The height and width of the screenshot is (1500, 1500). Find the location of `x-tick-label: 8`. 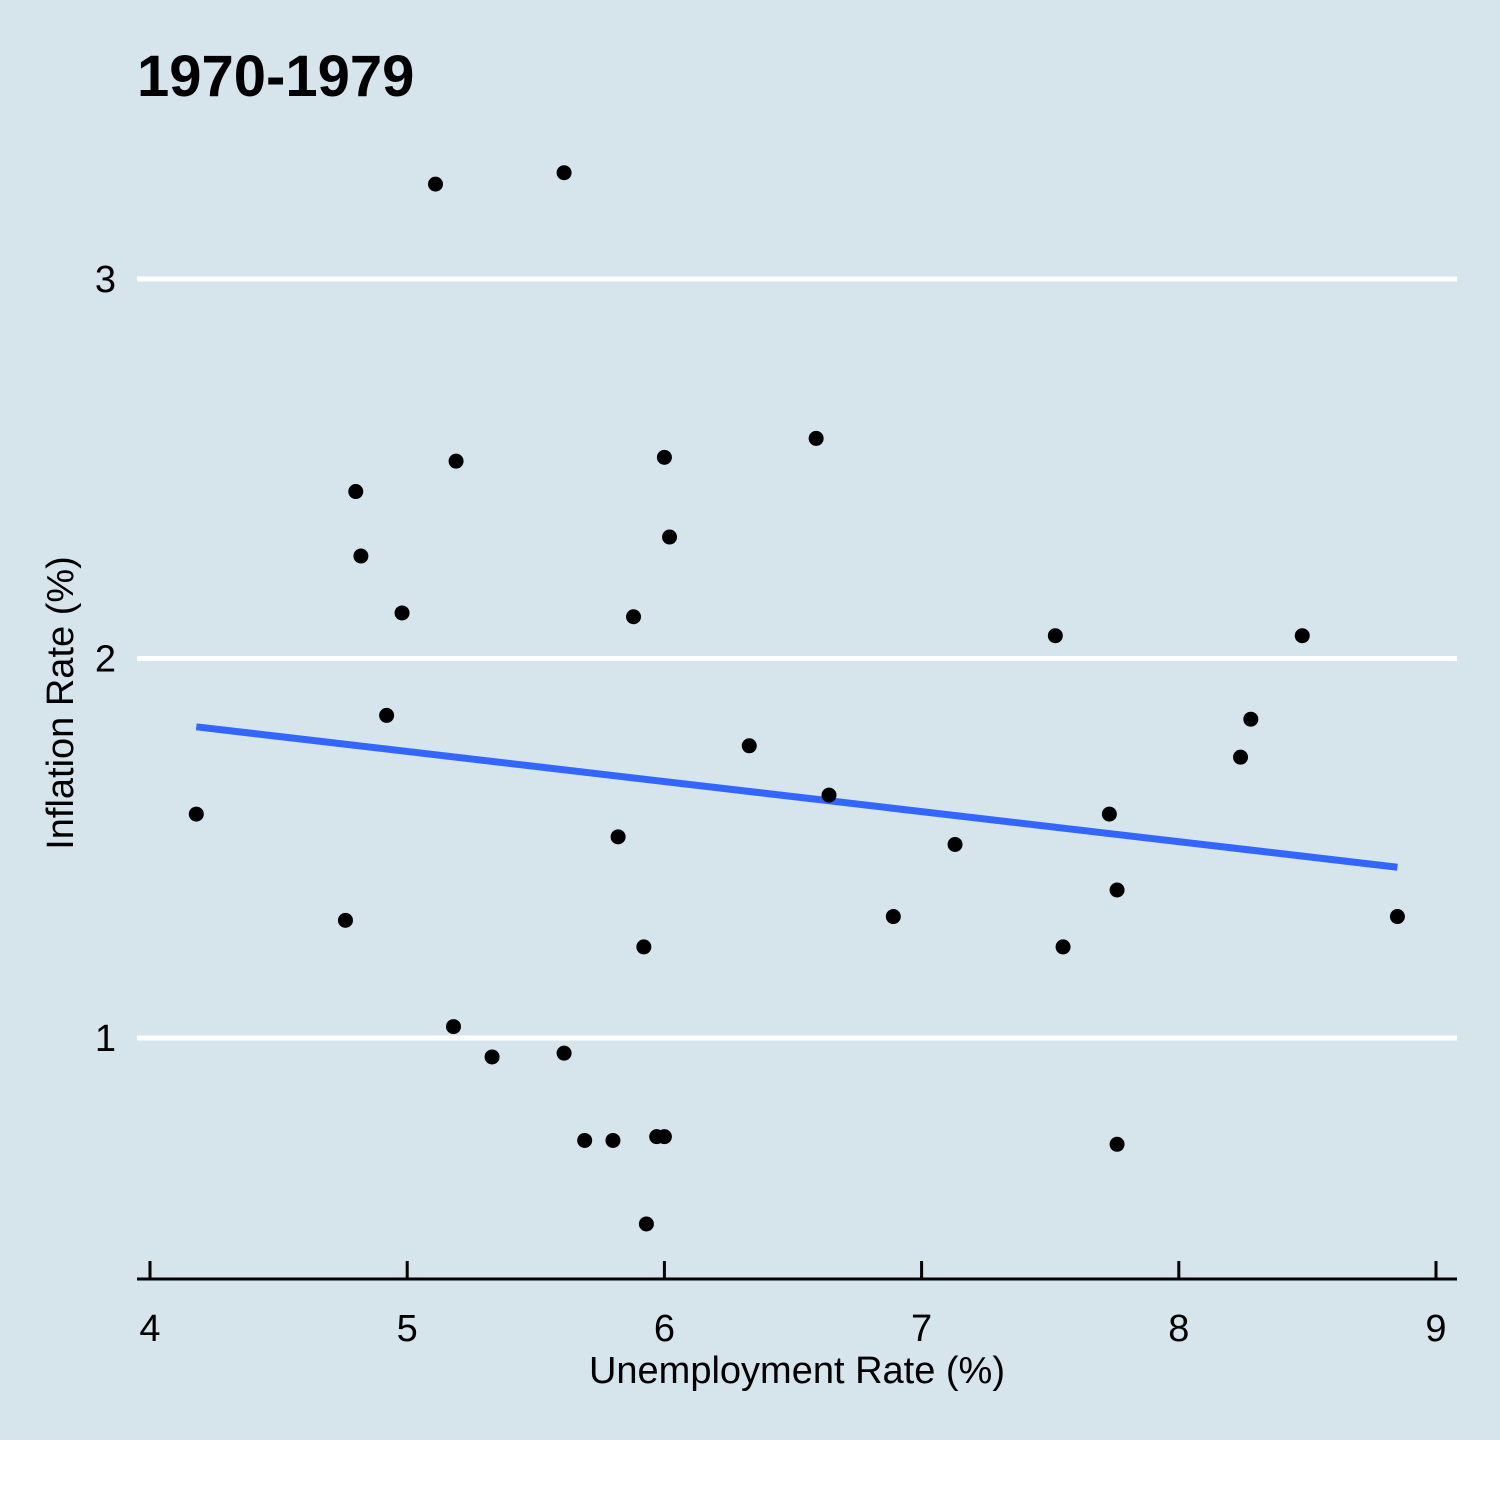

x-tick-label: 8 is located at coordinates (1178, 1329).